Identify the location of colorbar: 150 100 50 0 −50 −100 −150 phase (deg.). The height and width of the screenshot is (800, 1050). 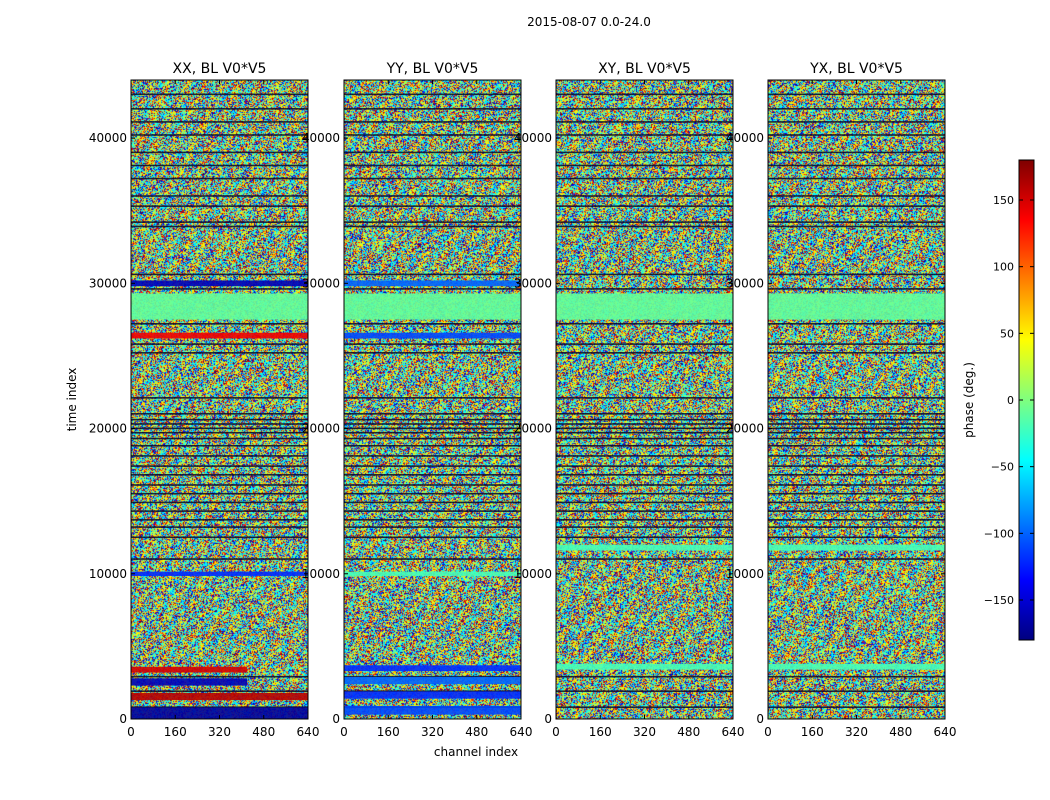
(998, 400).